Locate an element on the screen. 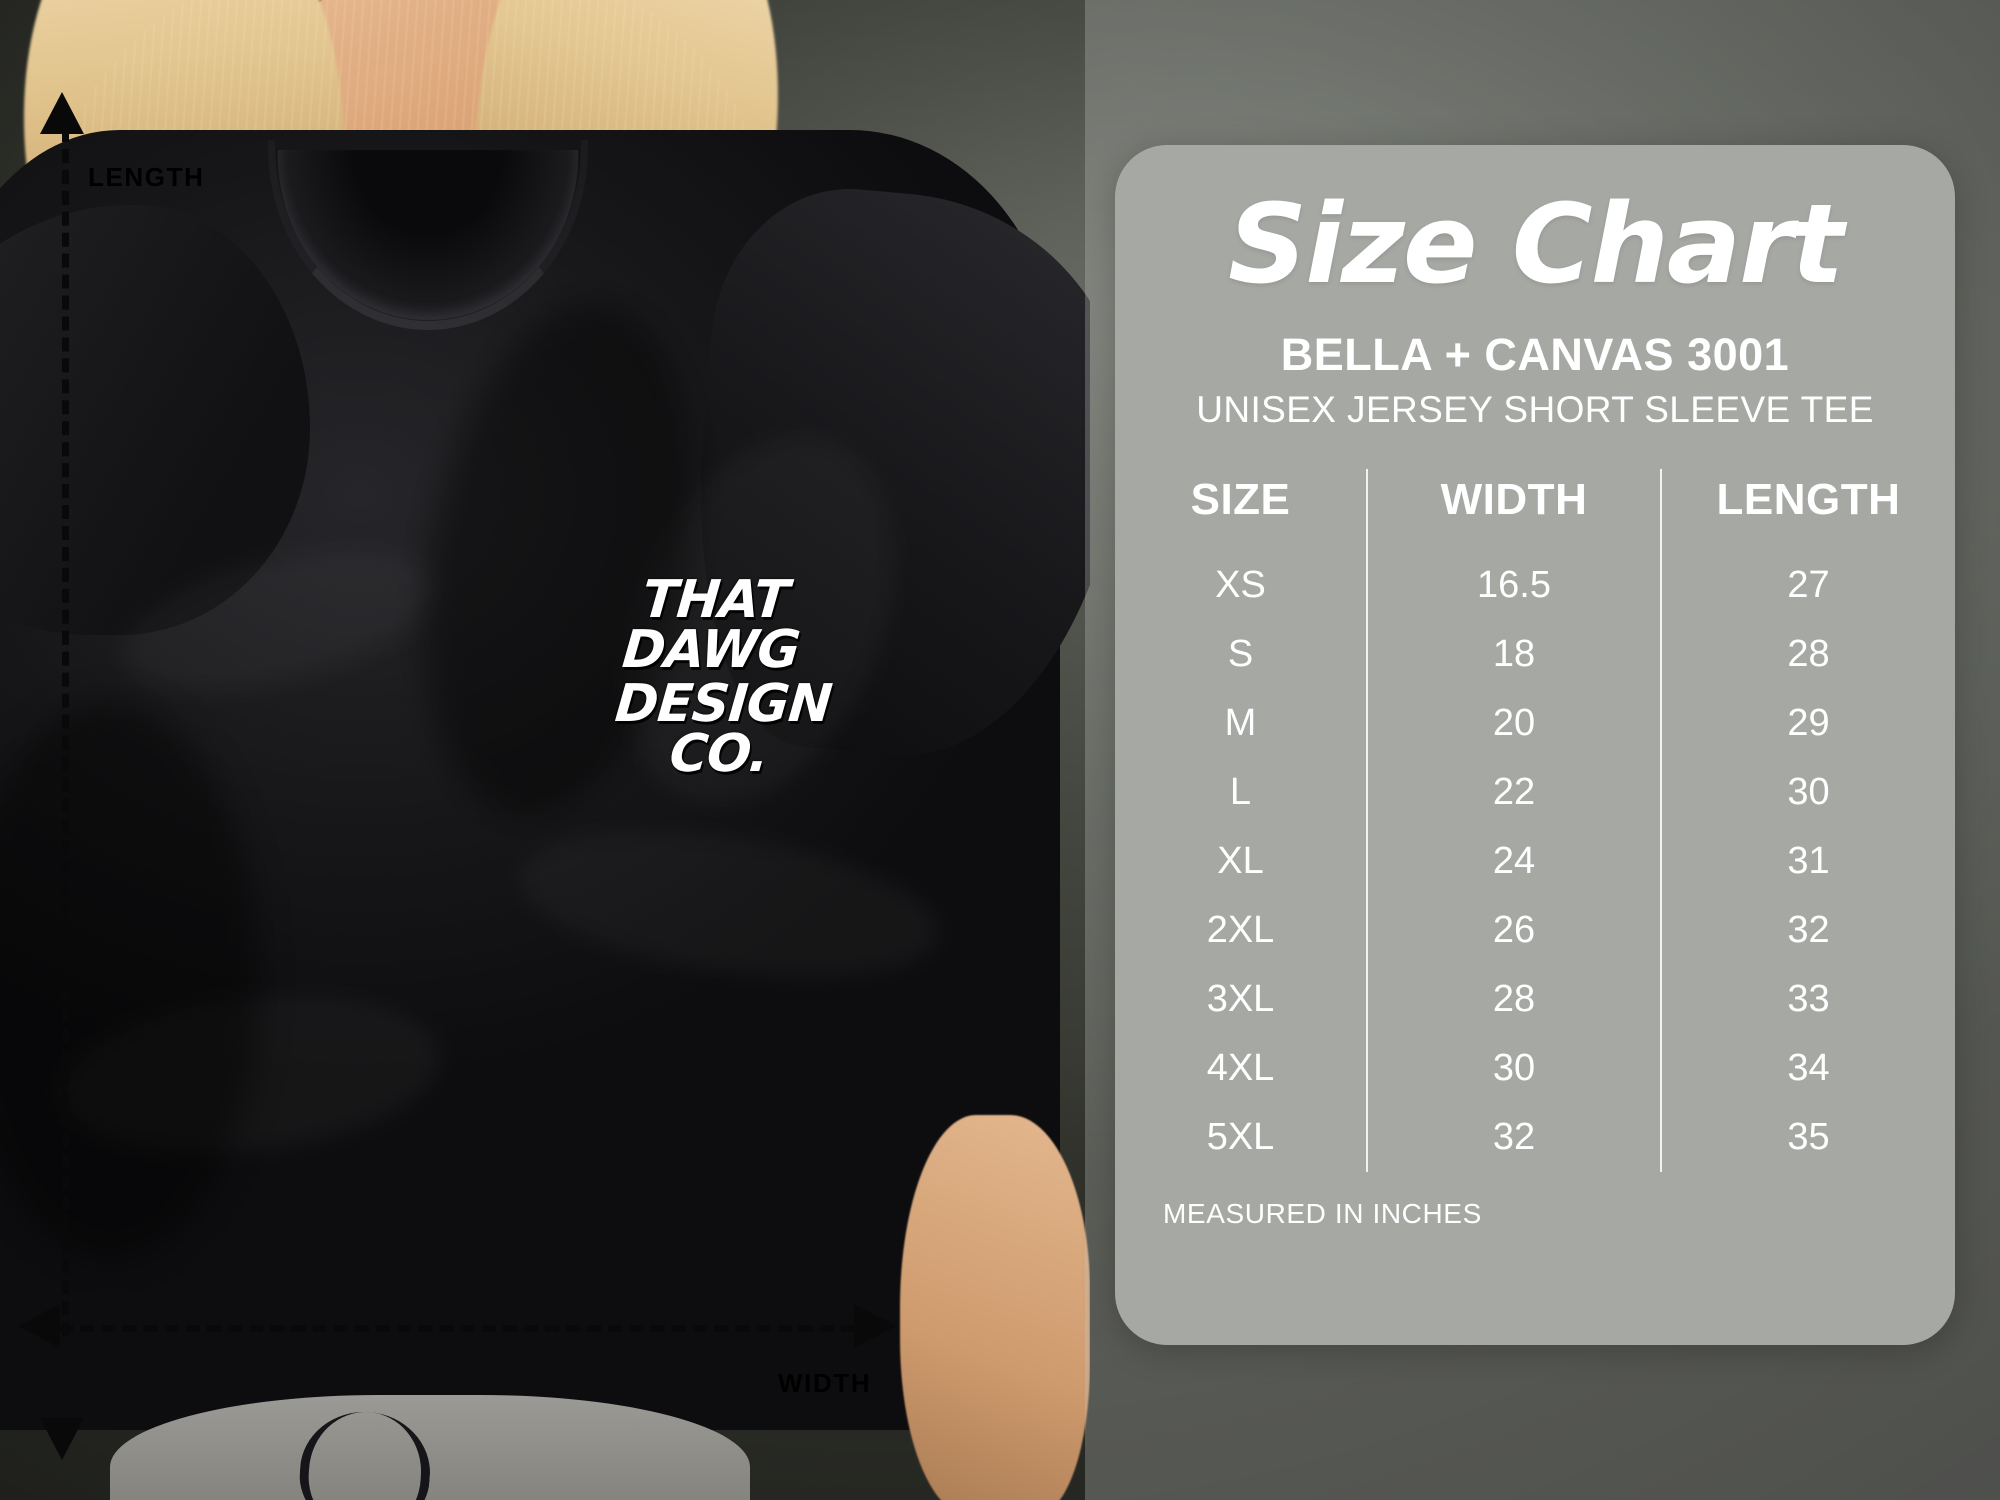  chest-logo-line-2: DESIGN CO. is located at coordinates (723, 728).